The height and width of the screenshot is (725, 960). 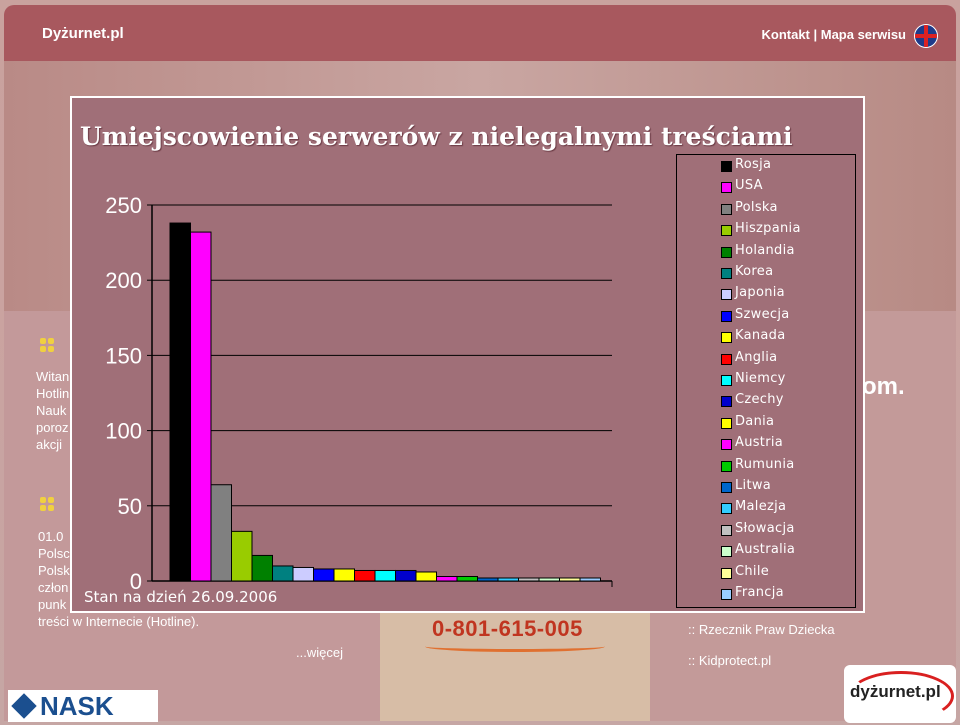 I want to click on bar-hiszpania, so click(x=242, y=556).